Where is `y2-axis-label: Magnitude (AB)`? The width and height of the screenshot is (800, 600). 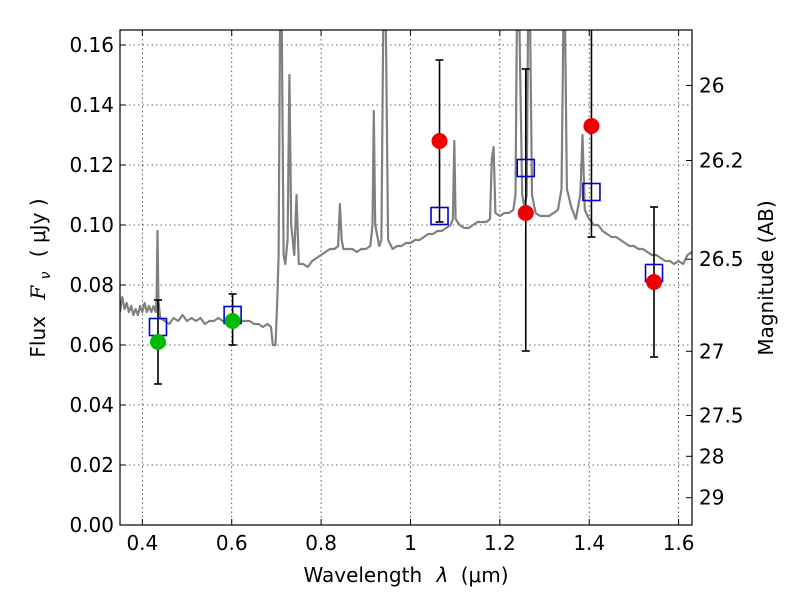
y2-axis-label: Magnitude (AB) is located at coordinates (766, 277).